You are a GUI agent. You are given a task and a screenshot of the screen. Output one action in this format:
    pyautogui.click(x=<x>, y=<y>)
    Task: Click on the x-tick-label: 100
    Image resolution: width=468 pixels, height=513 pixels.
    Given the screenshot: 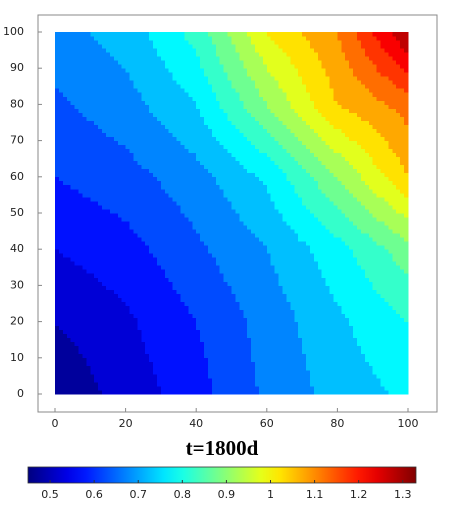 What is the action you would take?
    pyautogui.click(x=408, y=423)
    